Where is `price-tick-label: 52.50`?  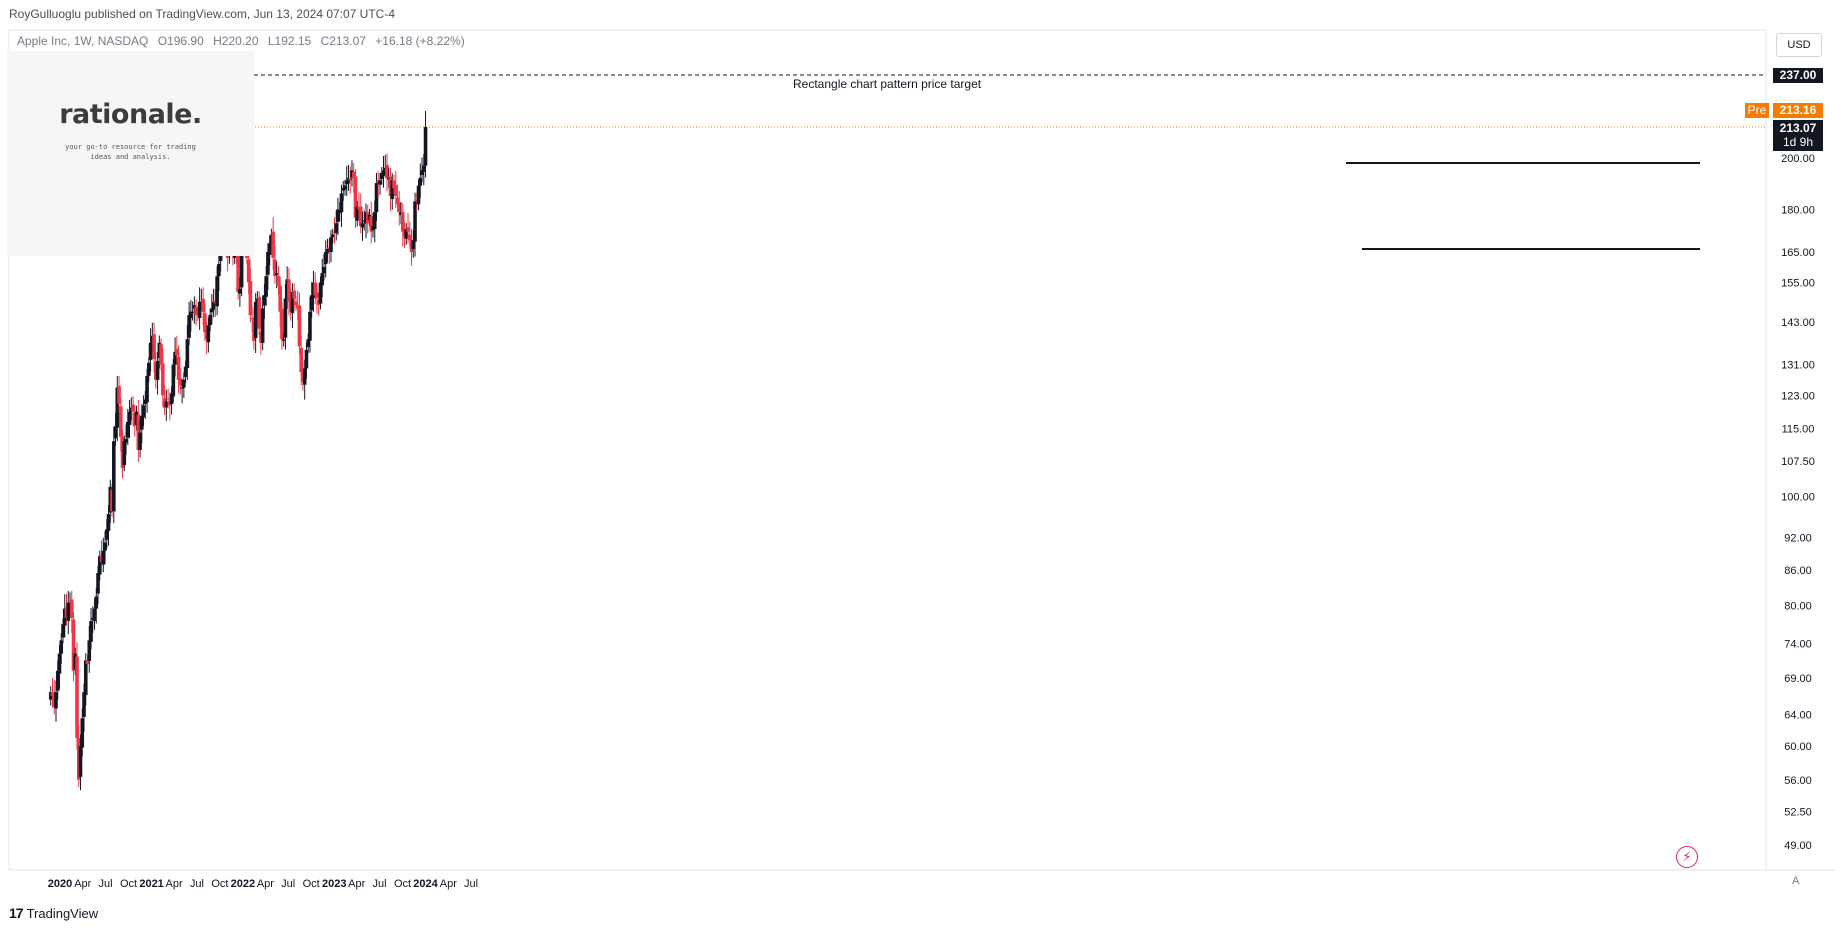 price-tick-label: 52.50 is located at coordinates (1798, 812).